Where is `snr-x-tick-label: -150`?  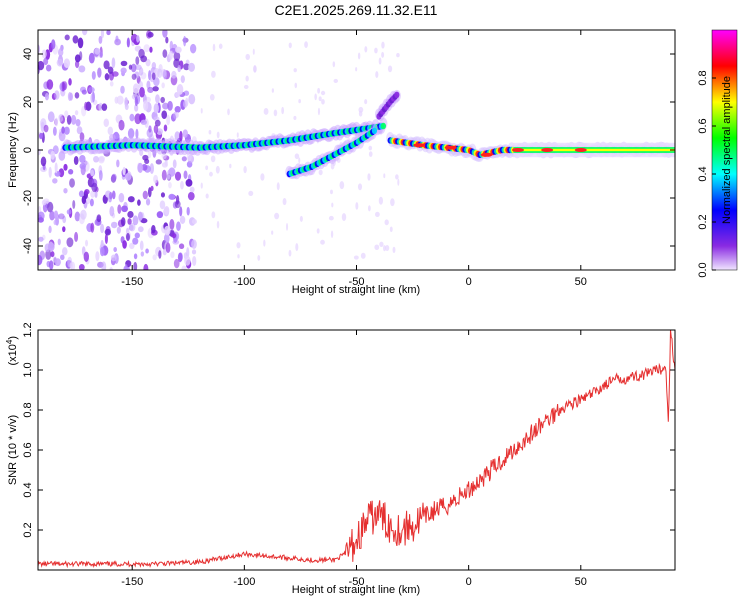 snr-x-tick-label: -150 is located at coordinates (132, 582).